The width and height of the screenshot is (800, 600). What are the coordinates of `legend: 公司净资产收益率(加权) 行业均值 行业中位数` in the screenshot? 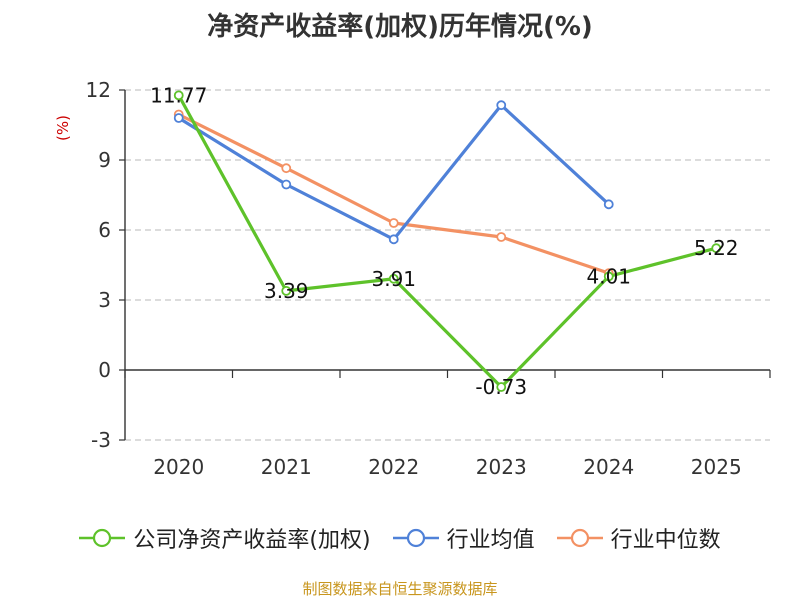 It's located at (400, 538).